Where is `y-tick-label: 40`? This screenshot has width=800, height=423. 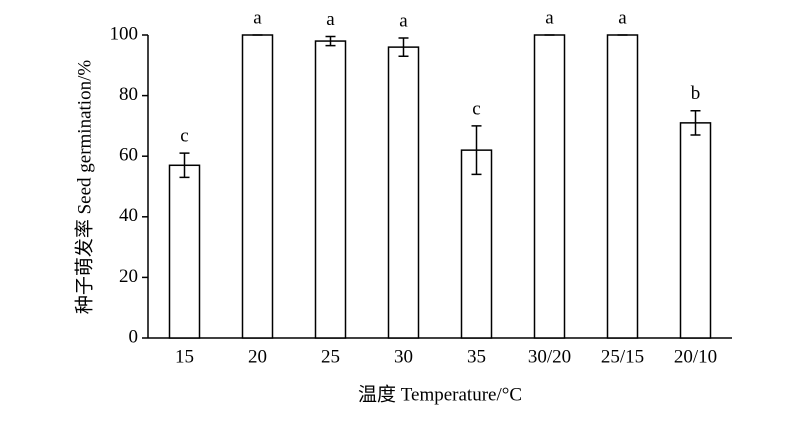
y-tick-label: 40 is located at coordinates (128, 215).